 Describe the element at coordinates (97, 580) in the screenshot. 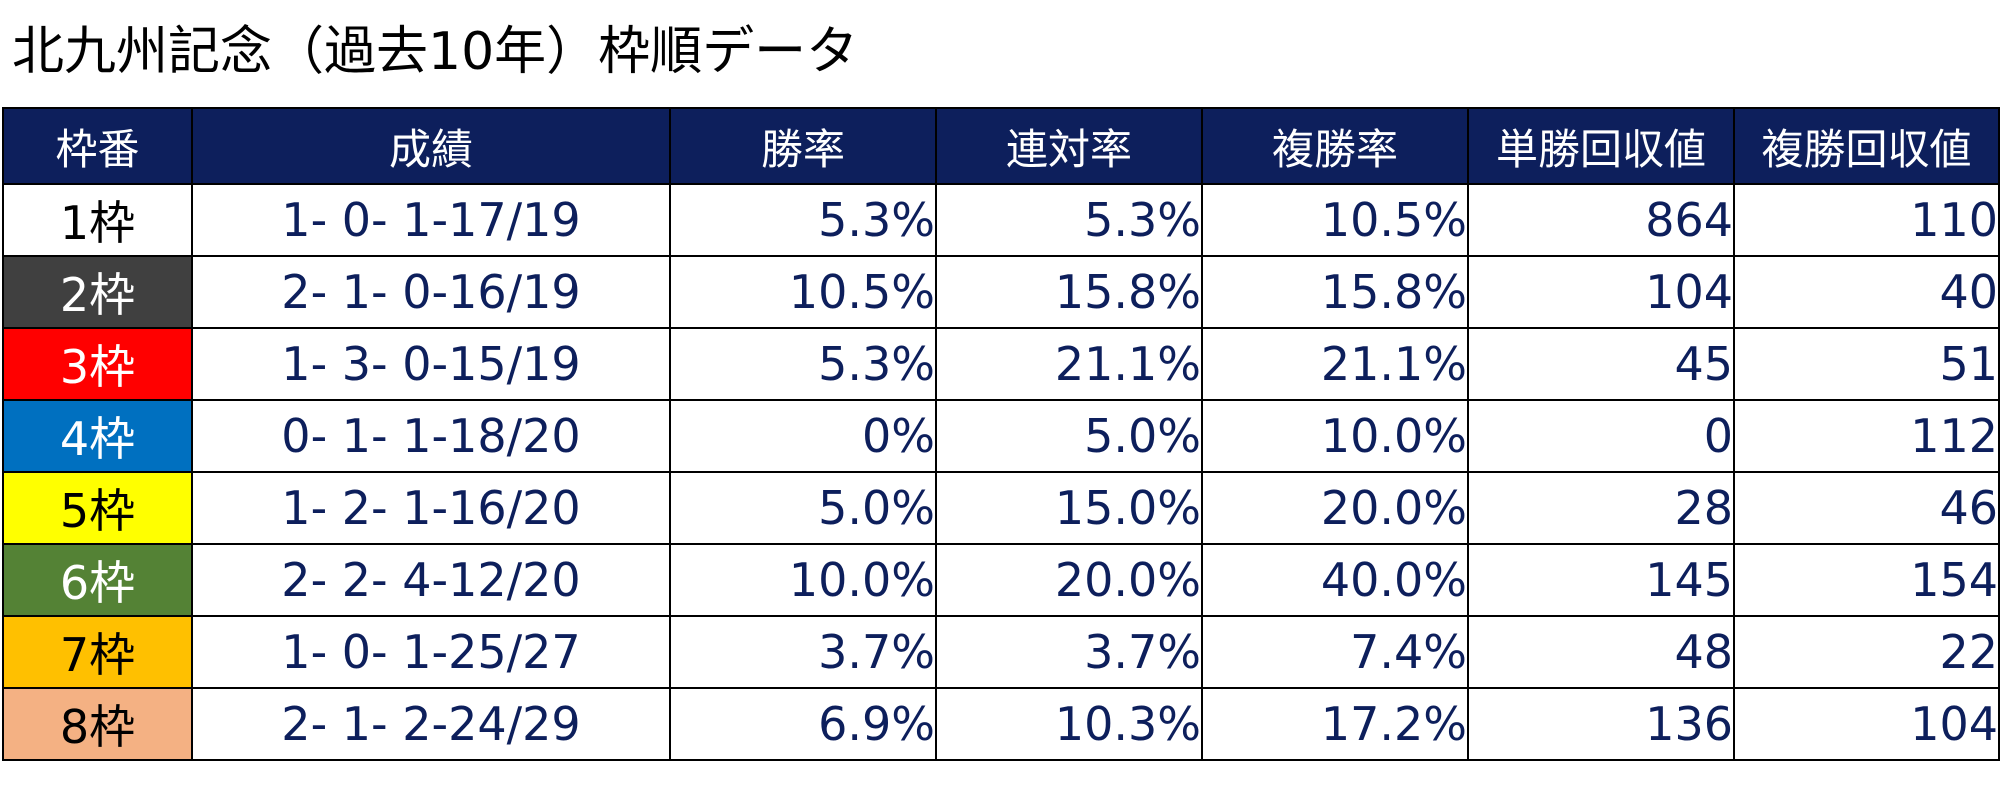

I see `waku-cell: 6枠` at that location.